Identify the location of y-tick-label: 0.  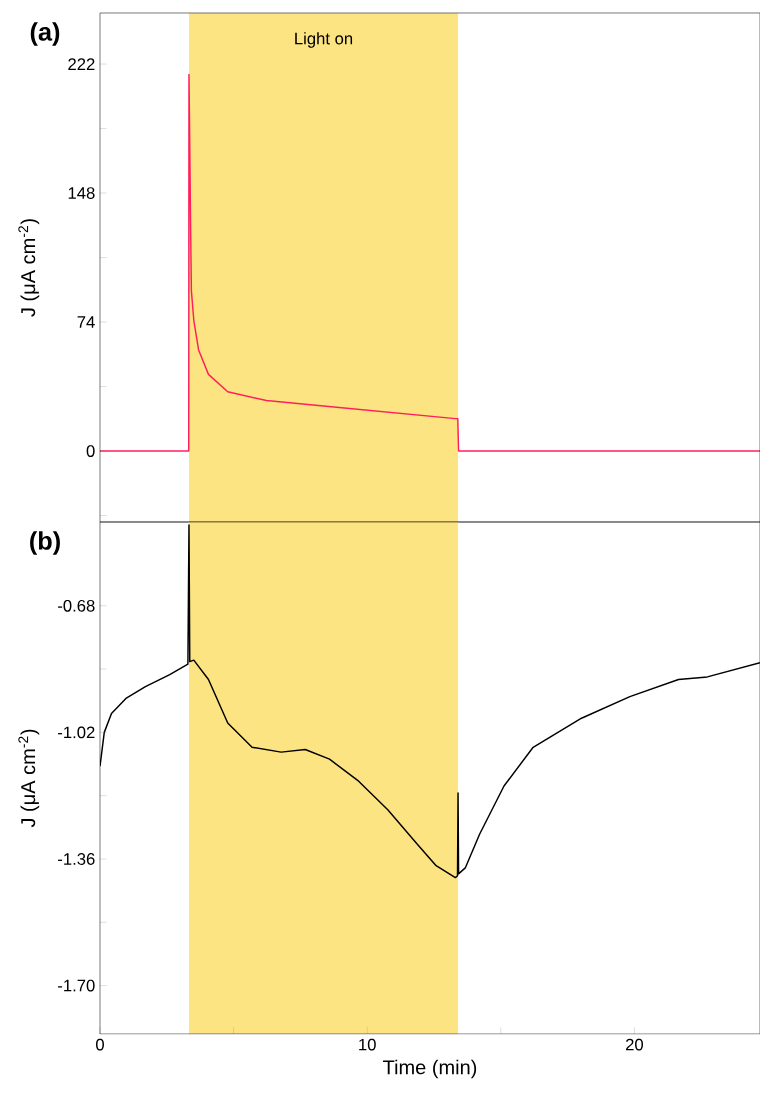
(90, 451).